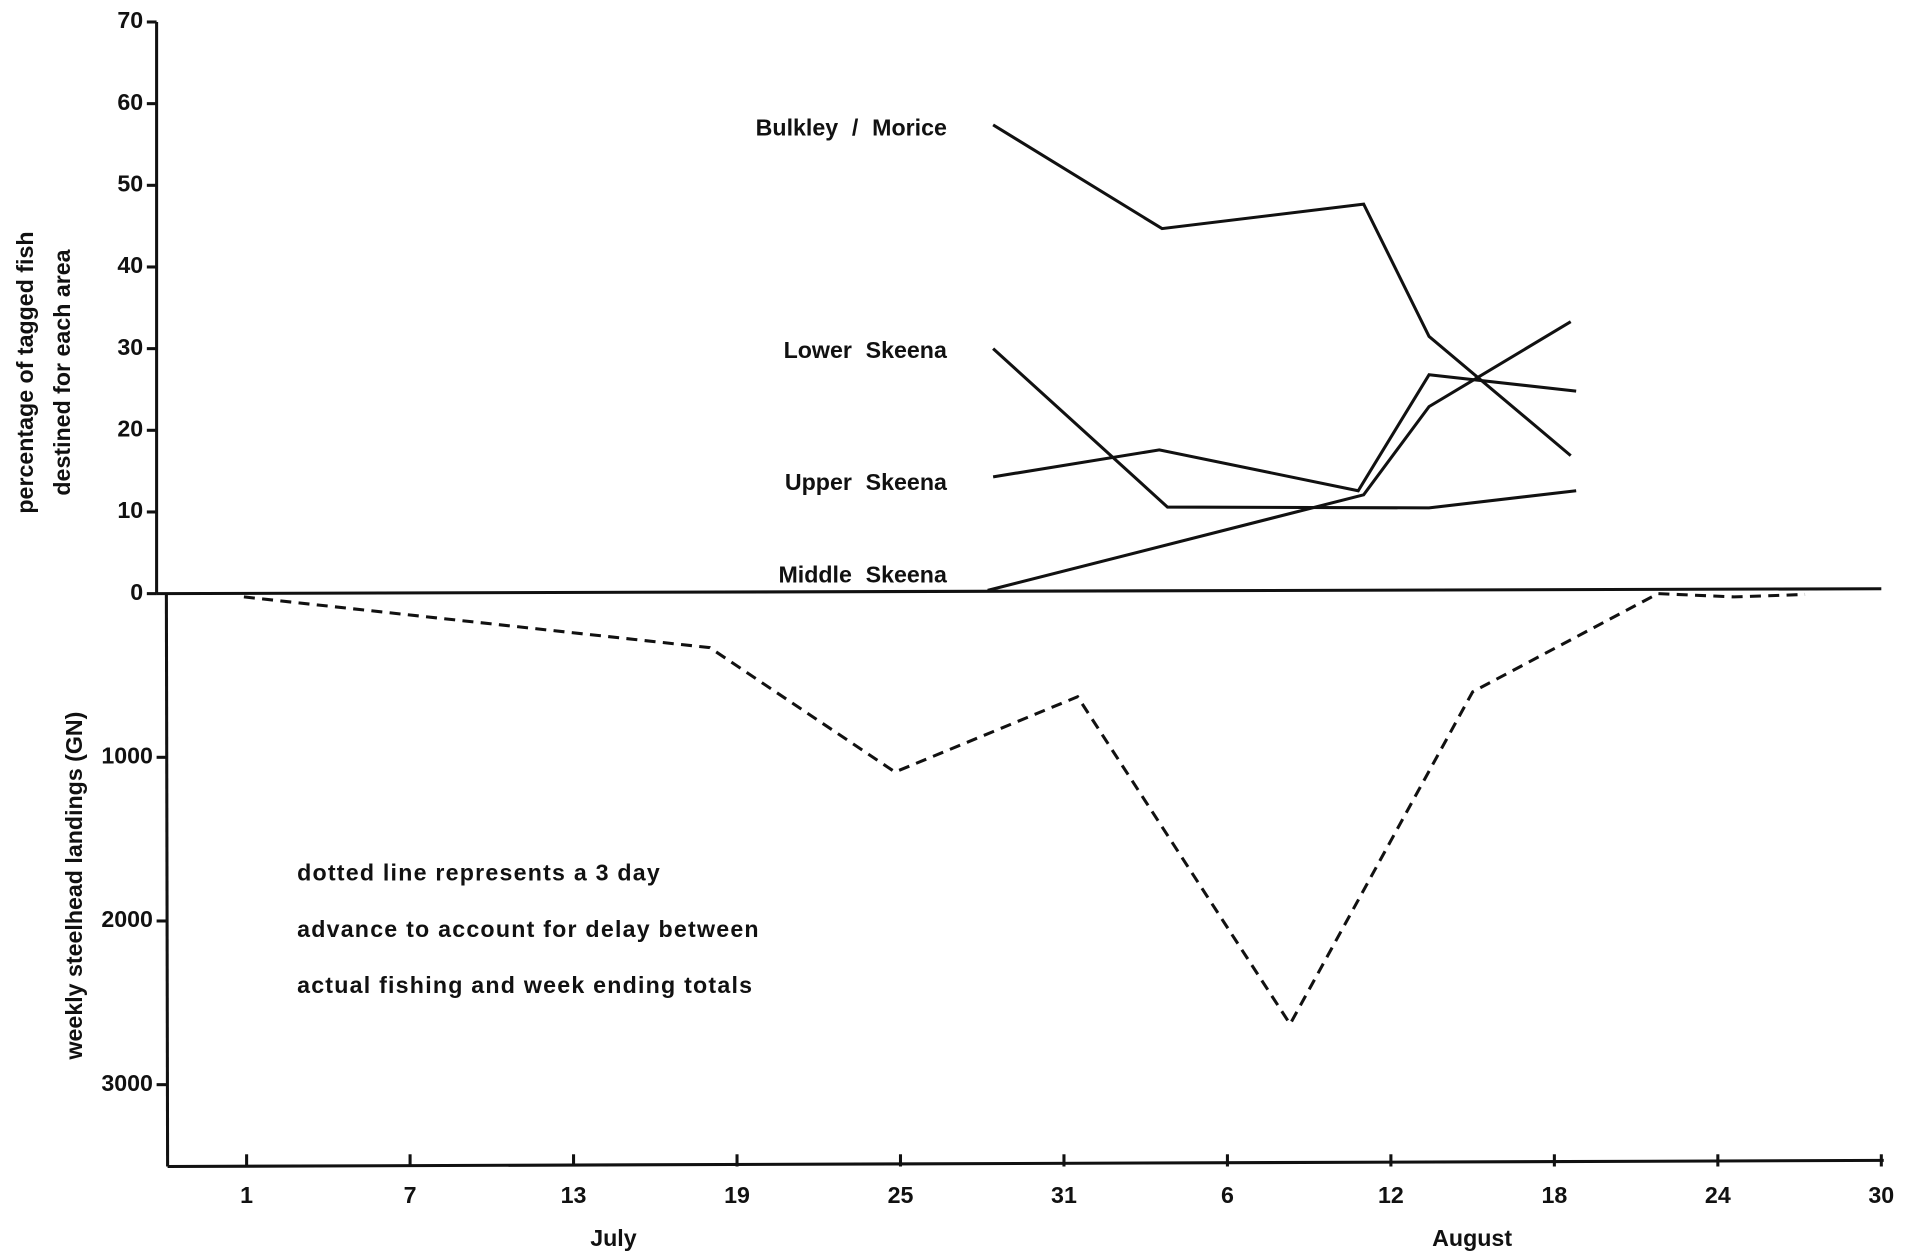 The image size is (1906, 1252). What do you see at coordinates (127, 1083) in the screenshot?
I see `y-tick-label: 3000` at bounding box center [127, 1083].